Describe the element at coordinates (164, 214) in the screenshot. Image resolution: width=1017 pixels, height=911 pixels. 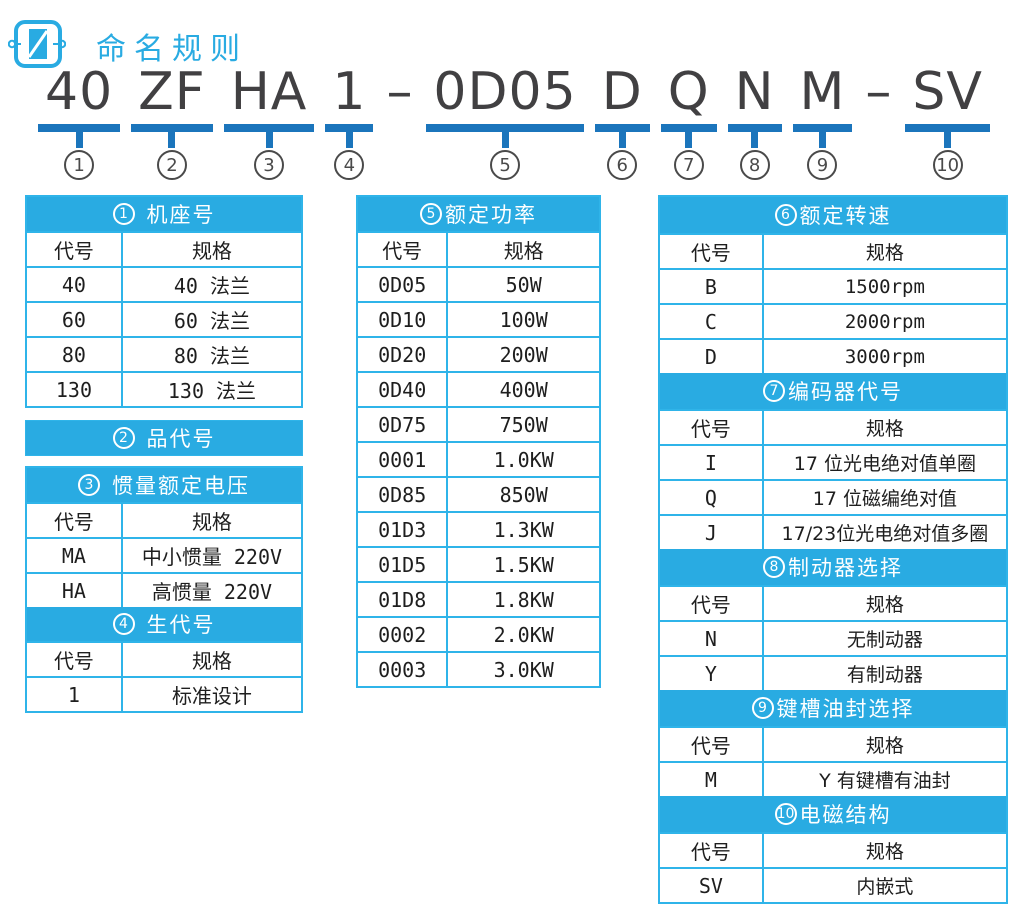
I see `table-frame-size-header: 1 机座号` at that location.